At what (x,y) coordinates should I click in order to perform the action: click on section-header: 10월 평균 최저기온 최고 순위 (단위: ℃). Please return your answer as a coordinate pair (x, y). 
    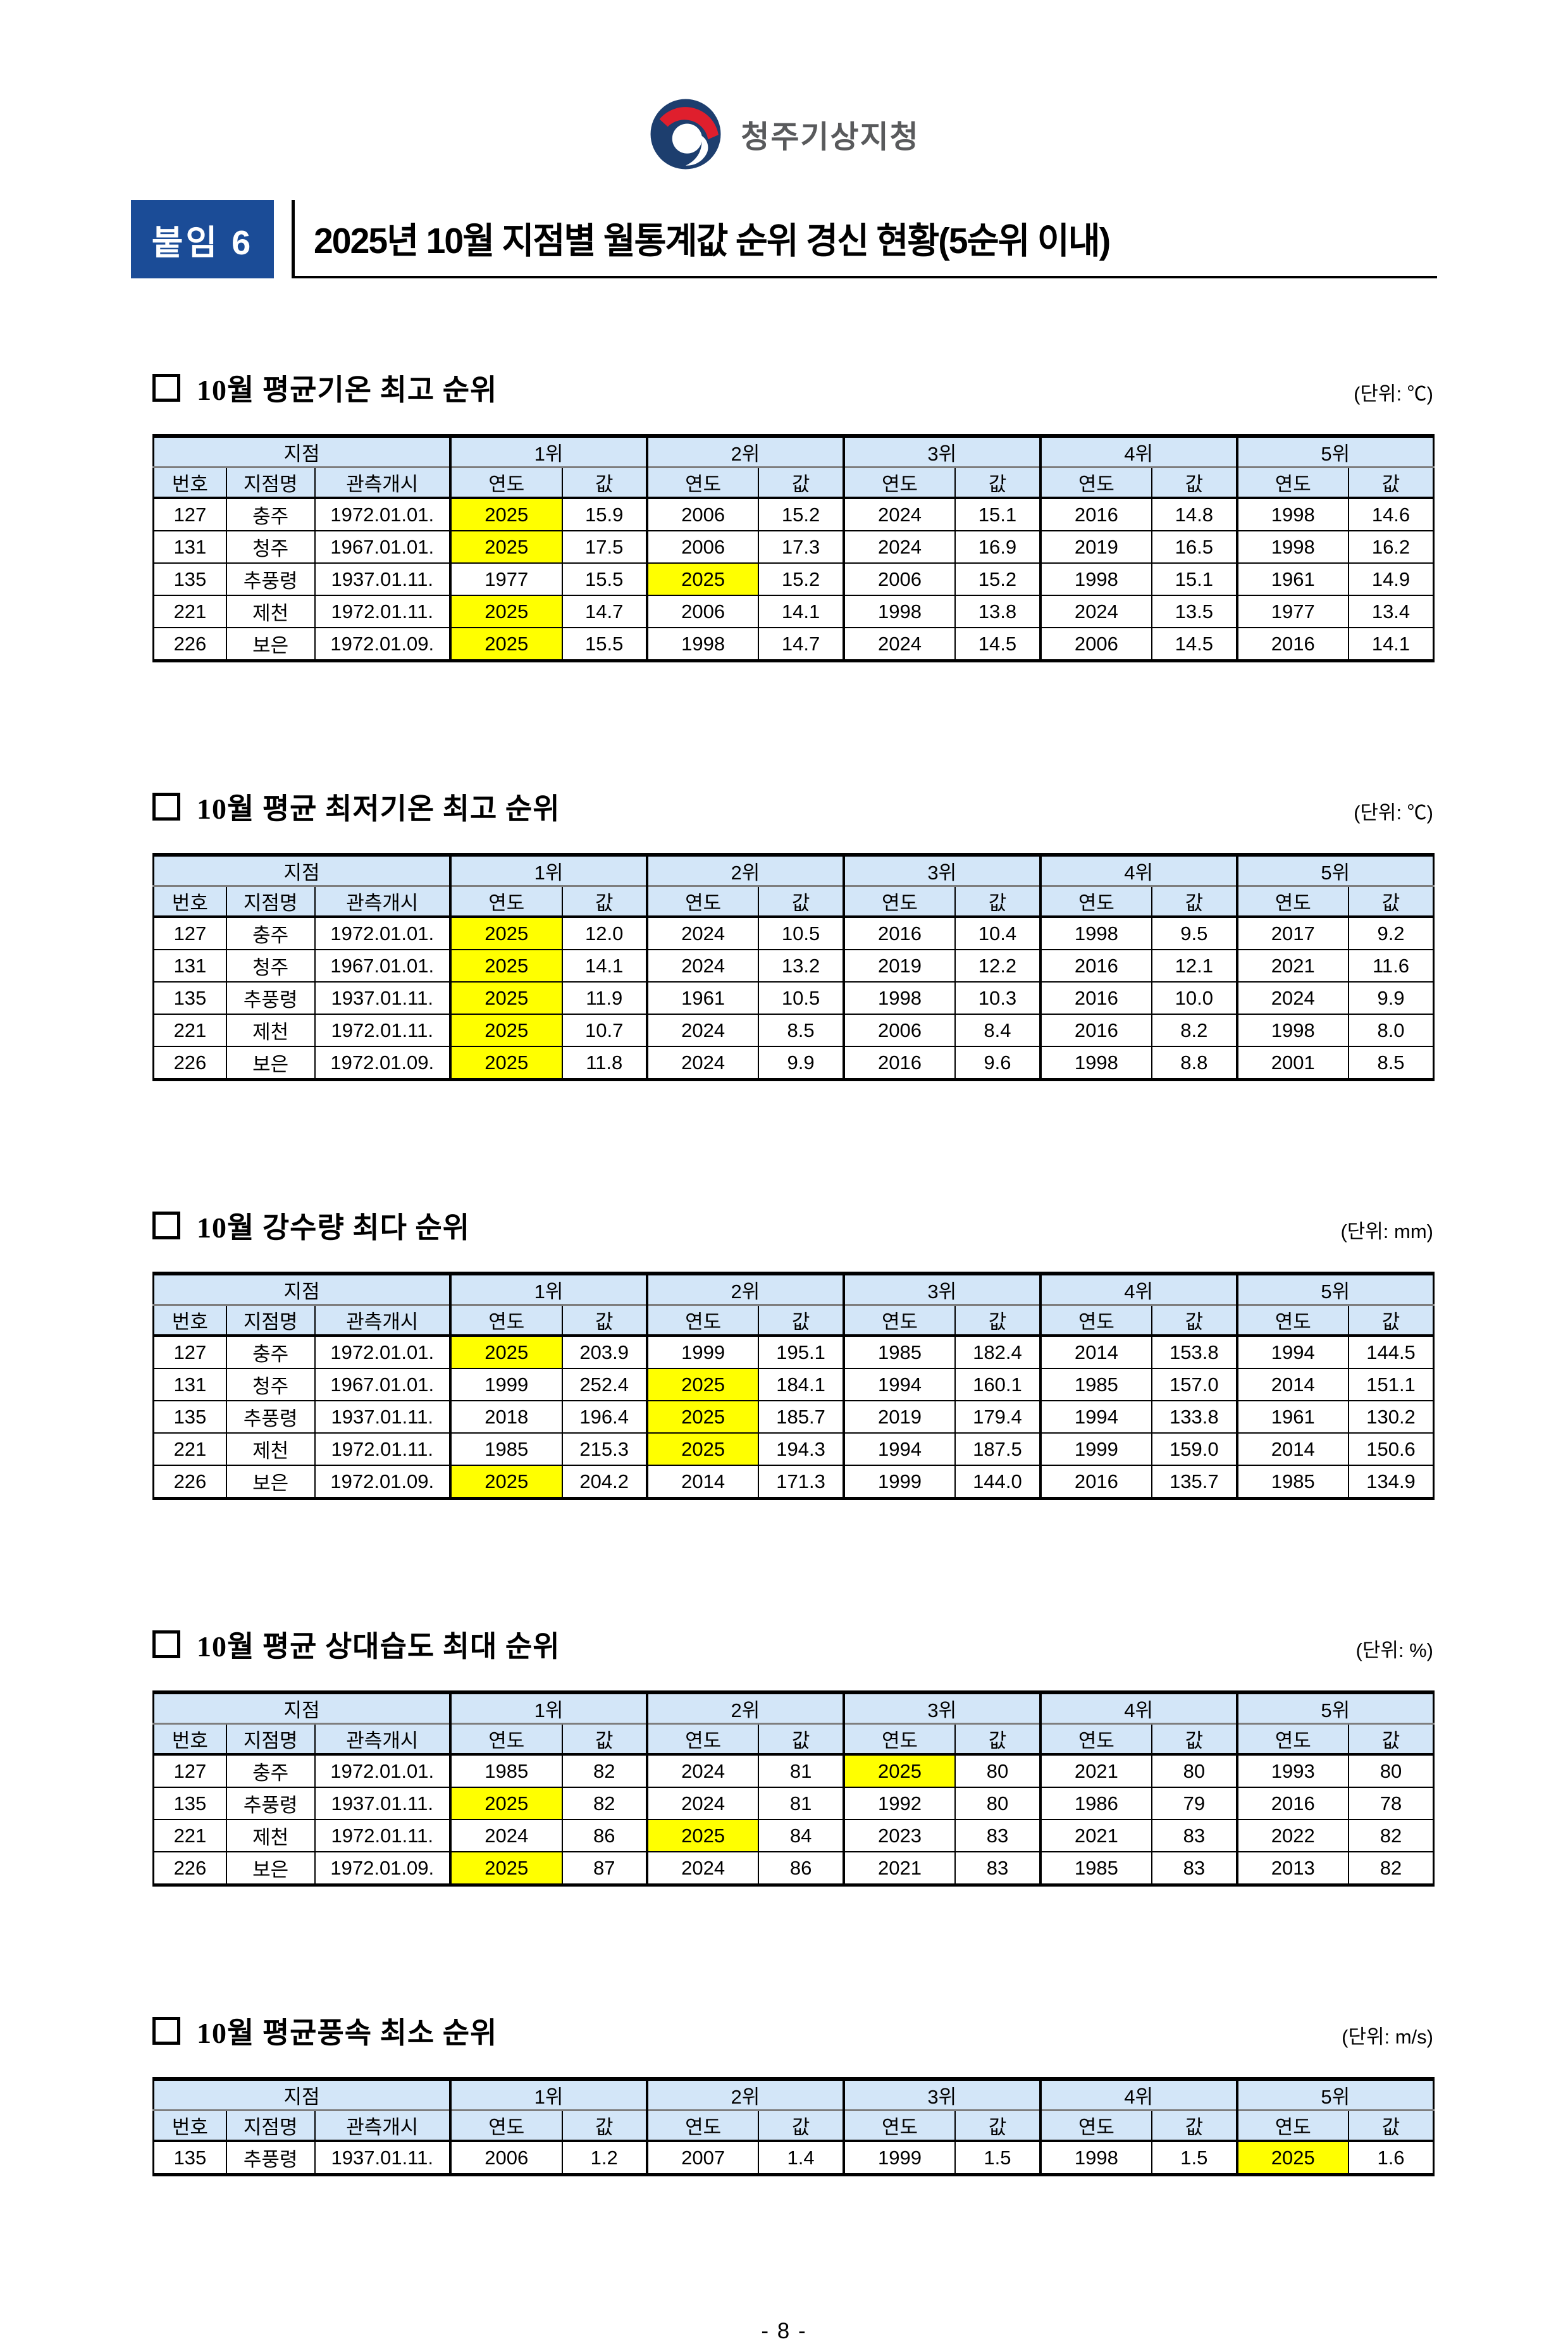
    Looking at the image, I should click on (784, 807).